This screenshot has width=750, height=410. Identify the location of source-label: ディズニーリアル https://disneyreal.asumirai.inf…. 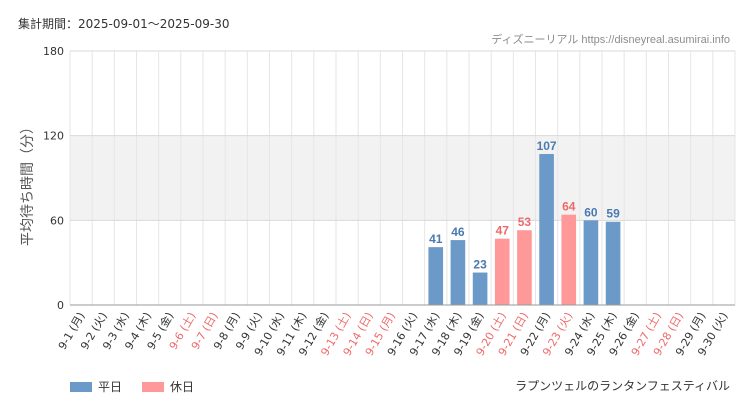
(610, 40).